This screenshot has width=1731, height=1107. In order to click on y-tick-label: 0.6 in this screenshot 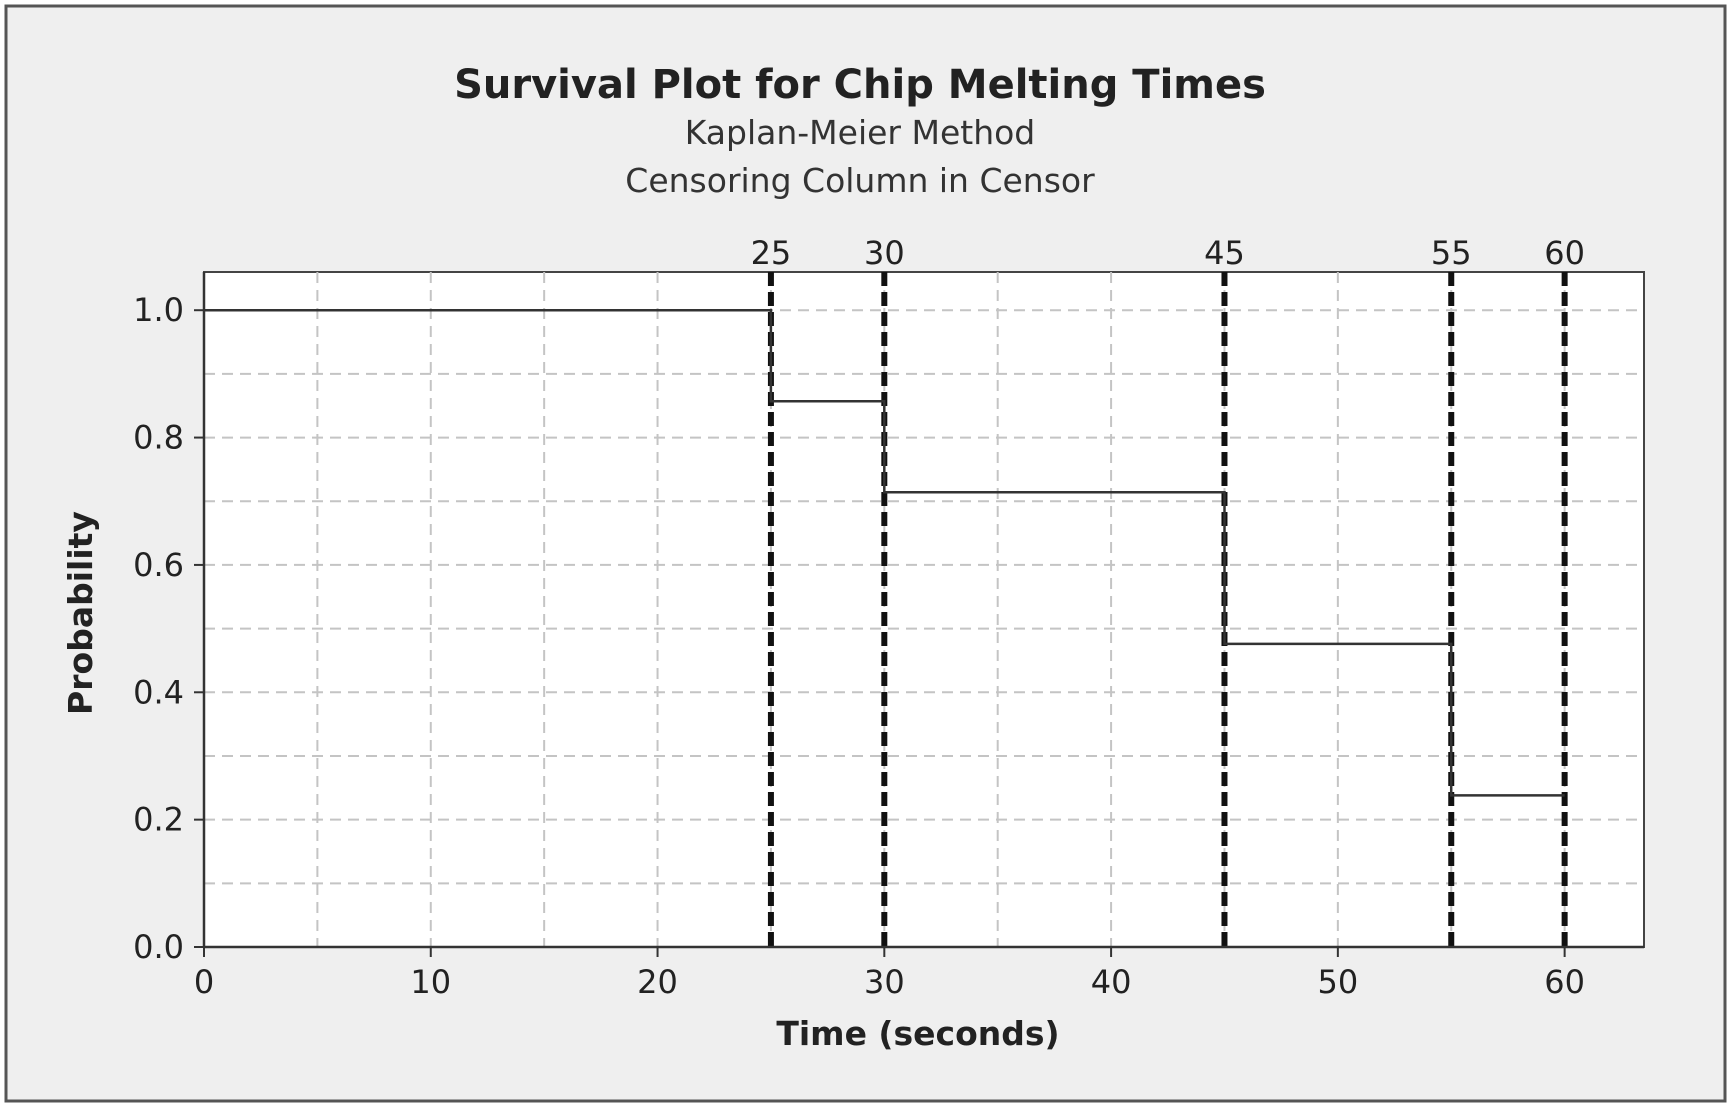, I will do `click(158, 565)`.